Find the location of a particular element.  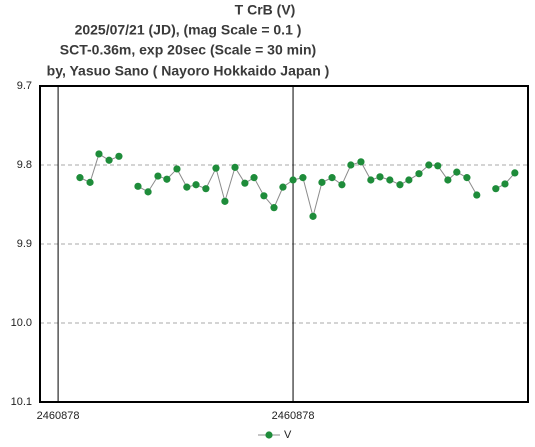

y-tick-label: 9.7 is located at coordinates (24, 86).